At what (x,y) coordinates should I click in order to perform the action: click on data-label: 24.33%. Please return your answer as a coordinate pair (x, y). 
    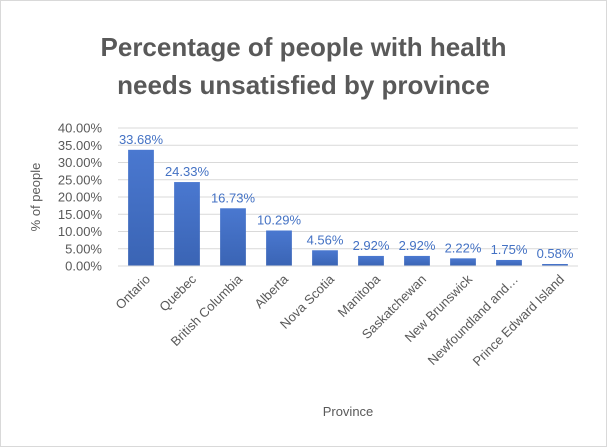
    Looking at the image, I should click on (187, 171).